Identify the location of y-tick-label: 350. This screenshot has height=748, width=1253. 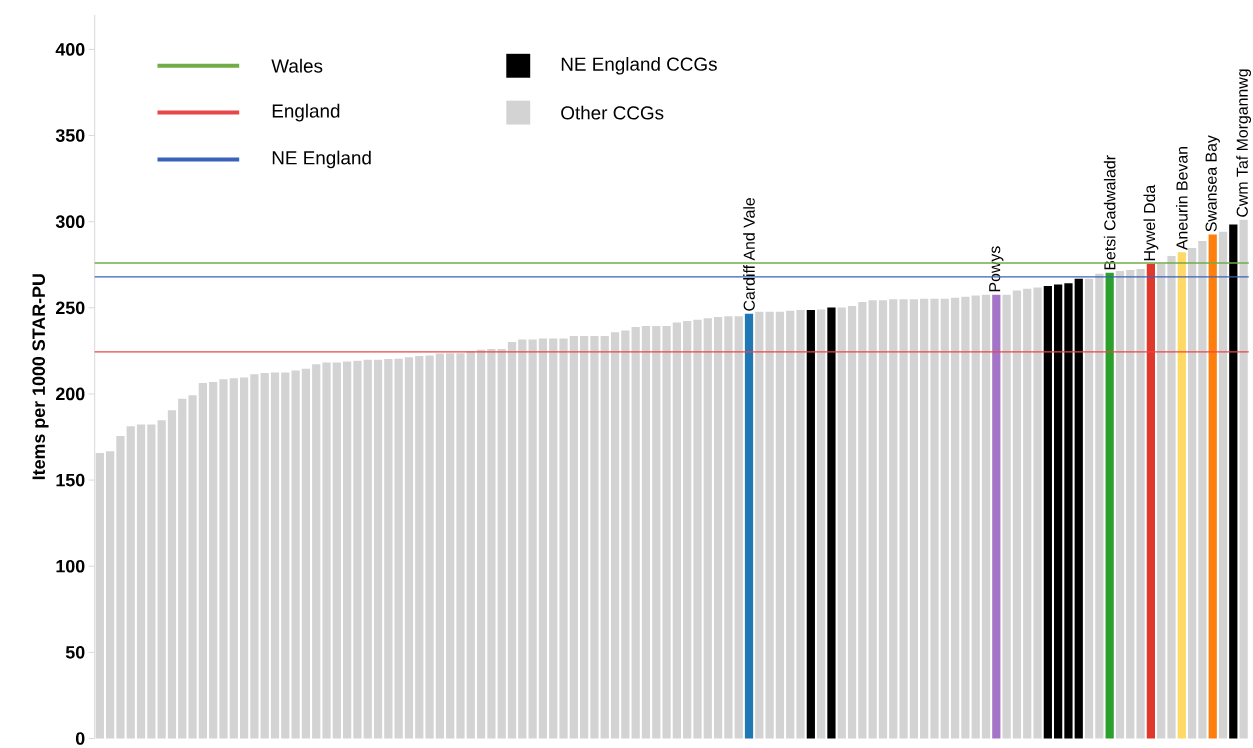
(70, 135).